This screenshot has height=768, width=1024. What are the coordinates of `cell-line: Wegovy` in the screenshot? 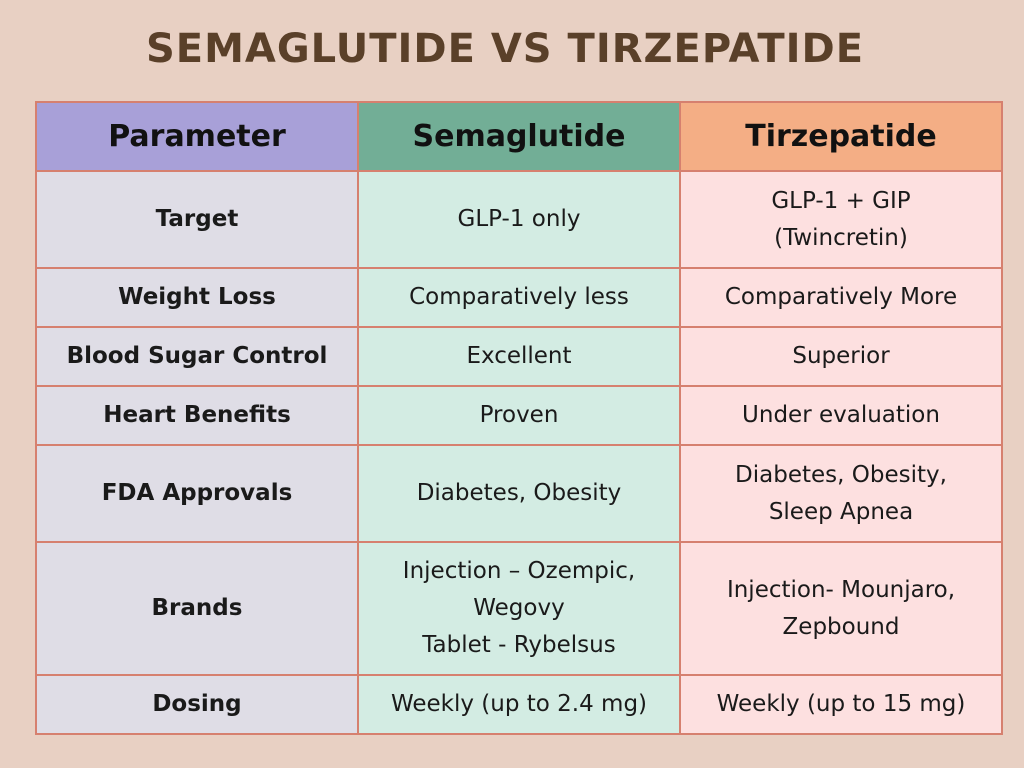 It's located at (519, 608).